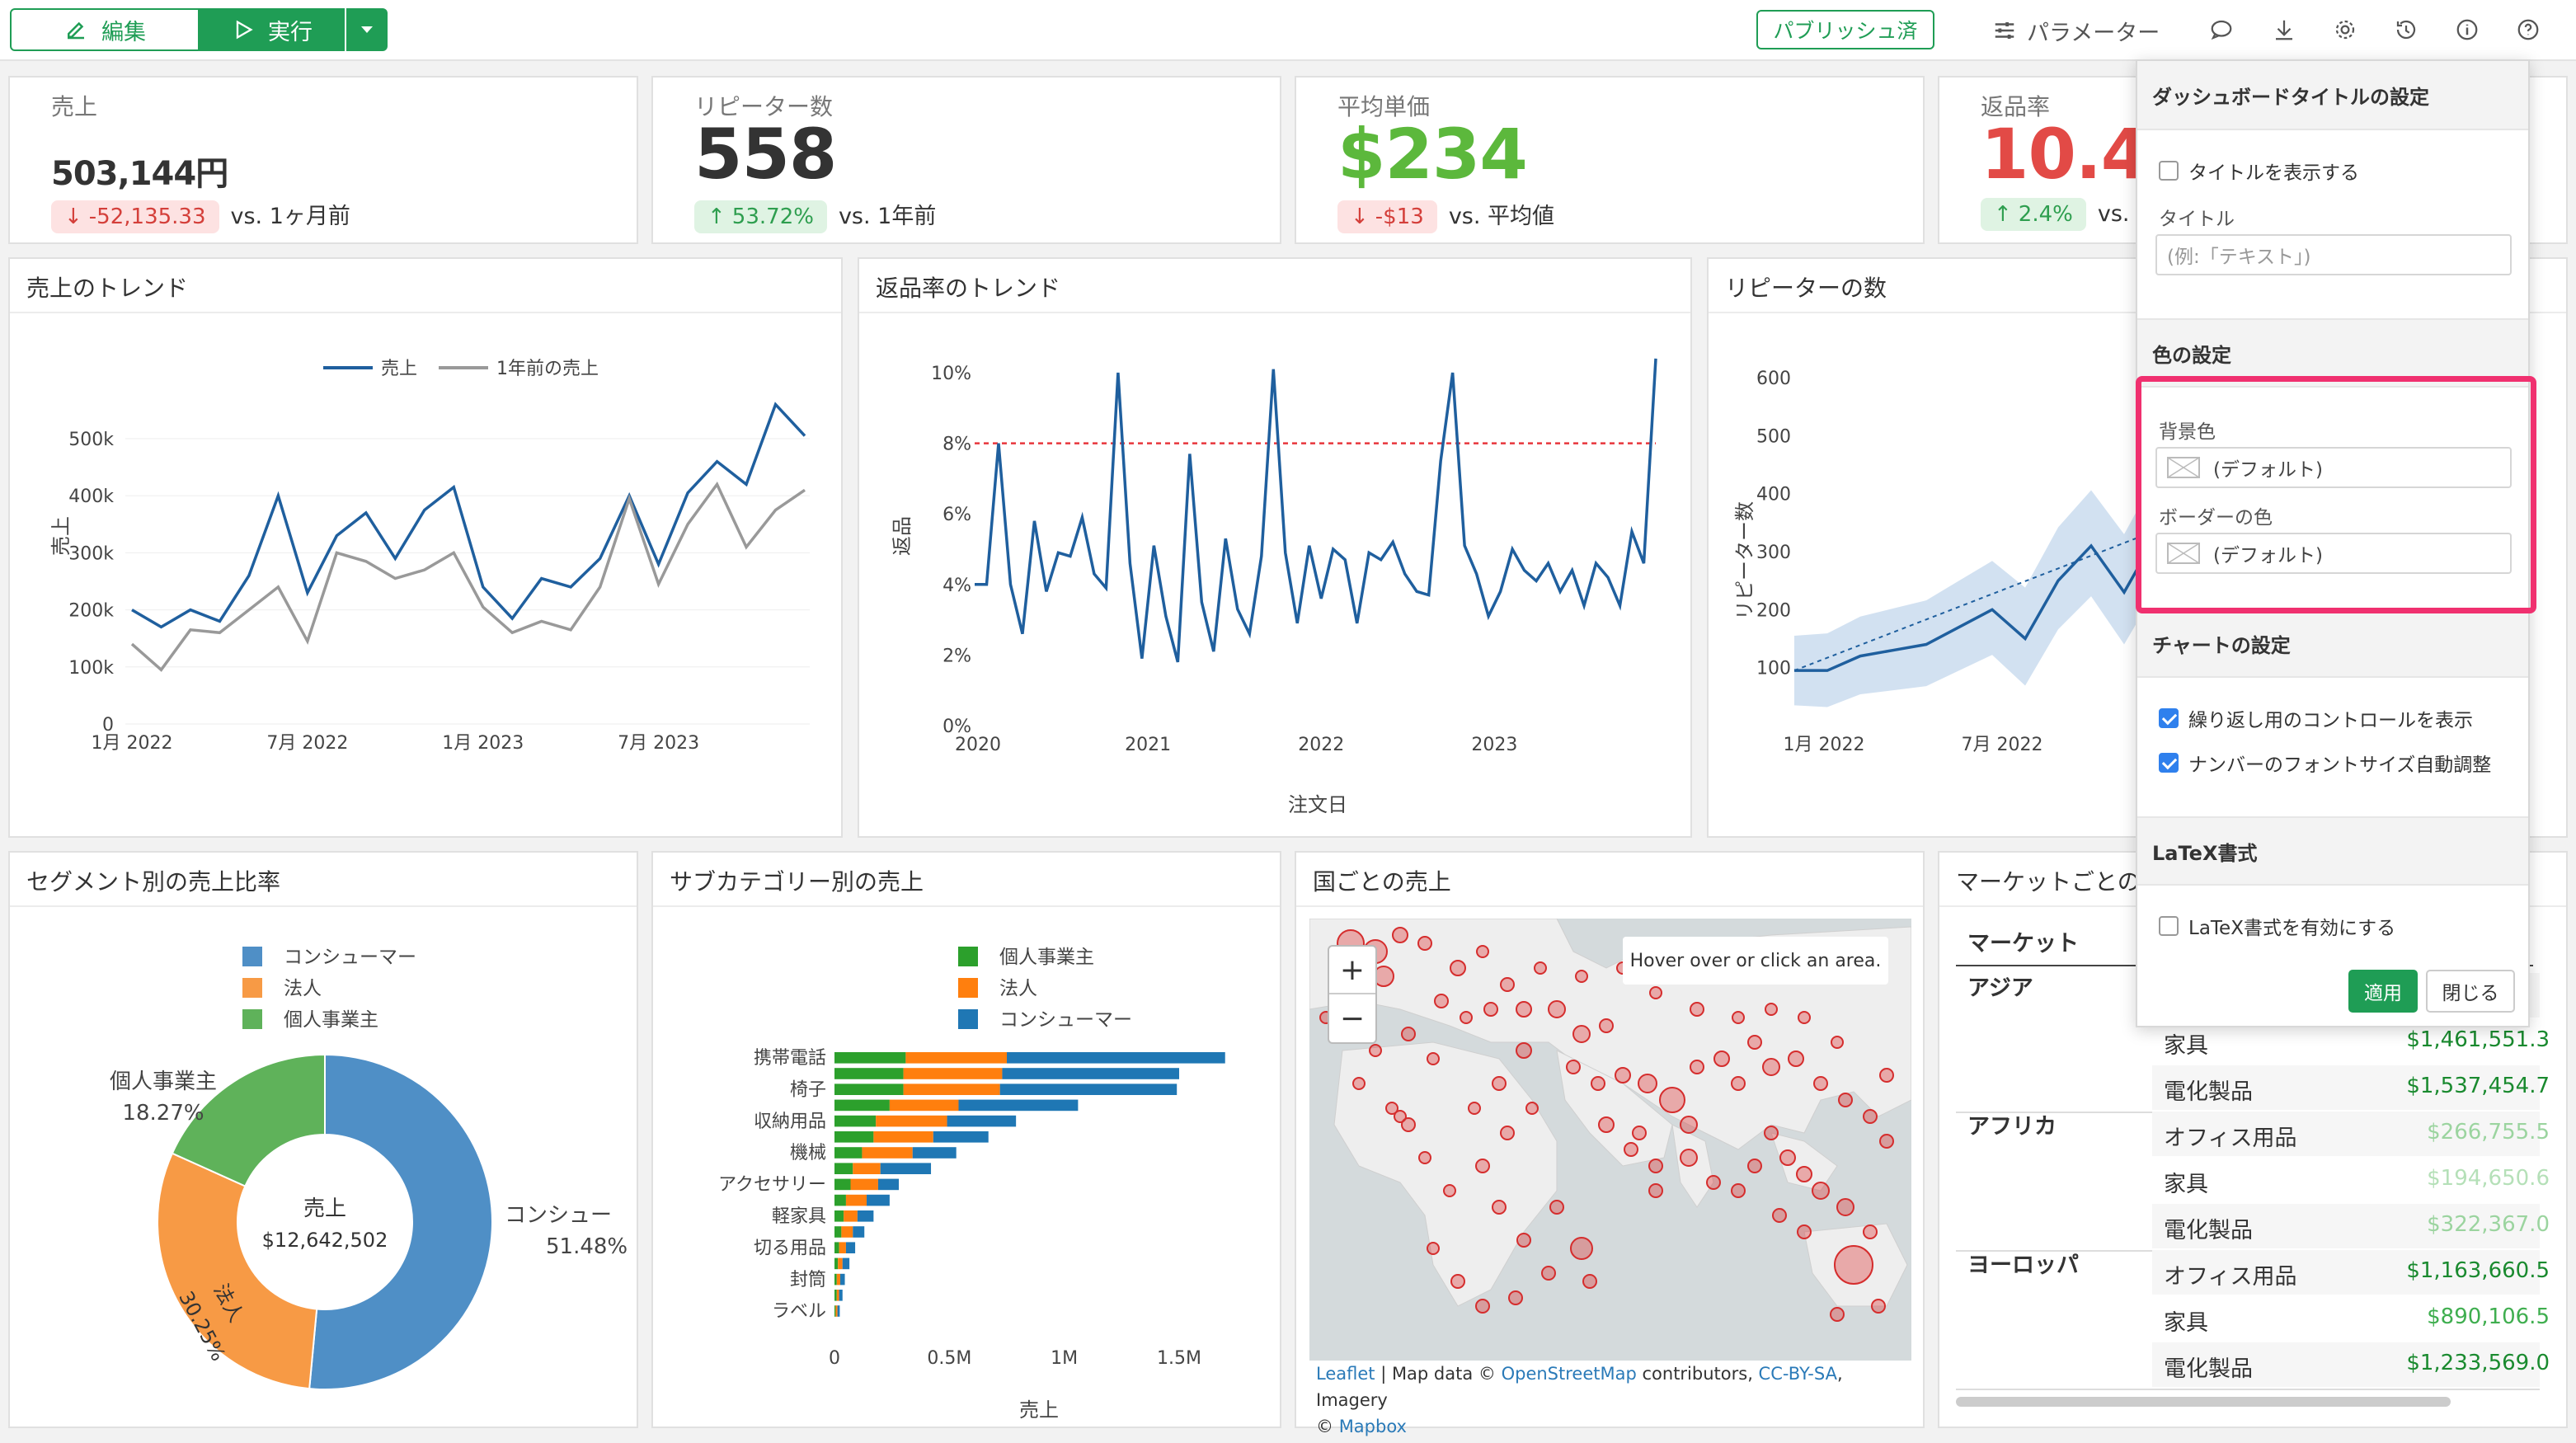  What do you see at coordinates (834, 1359) in the screenshot?
I see `x-tick-label: 0` at bounding box center [834, 1359].